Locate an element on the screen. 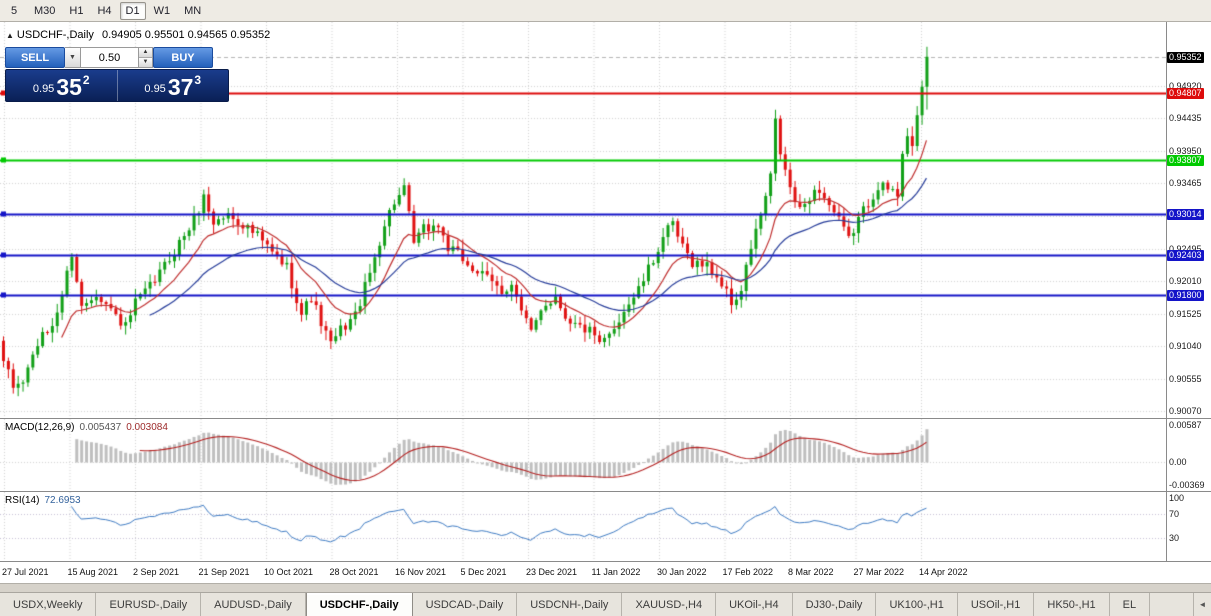 The height and width of the screenshot is (616, 1211). chart-tab-el: EL is located at coordinates (1130, 604).